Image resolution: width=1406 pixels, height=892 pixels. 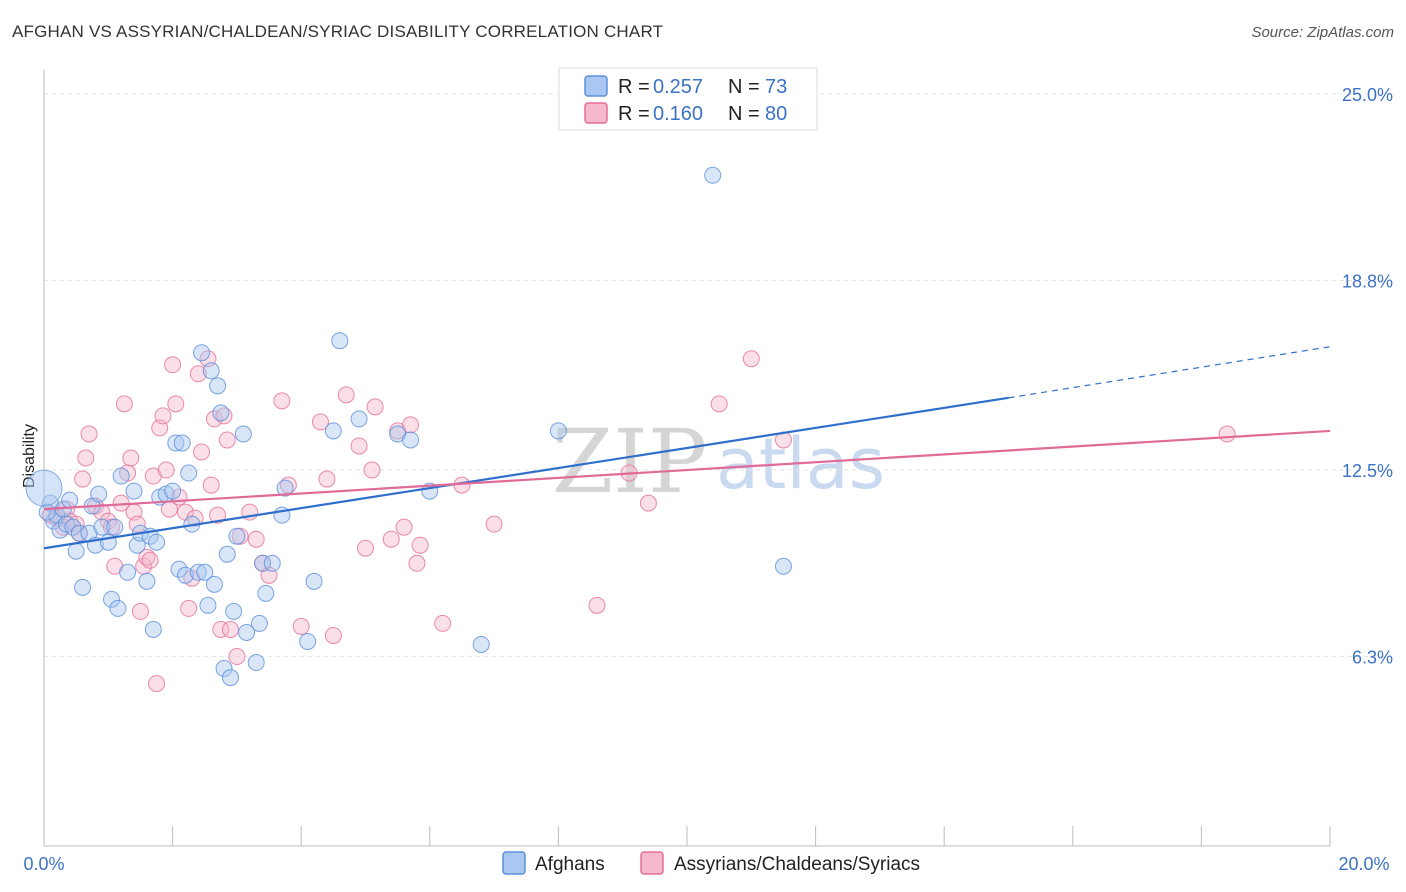 I want to click on trend-line-afghans-extension, so click(x=1169, y=372).